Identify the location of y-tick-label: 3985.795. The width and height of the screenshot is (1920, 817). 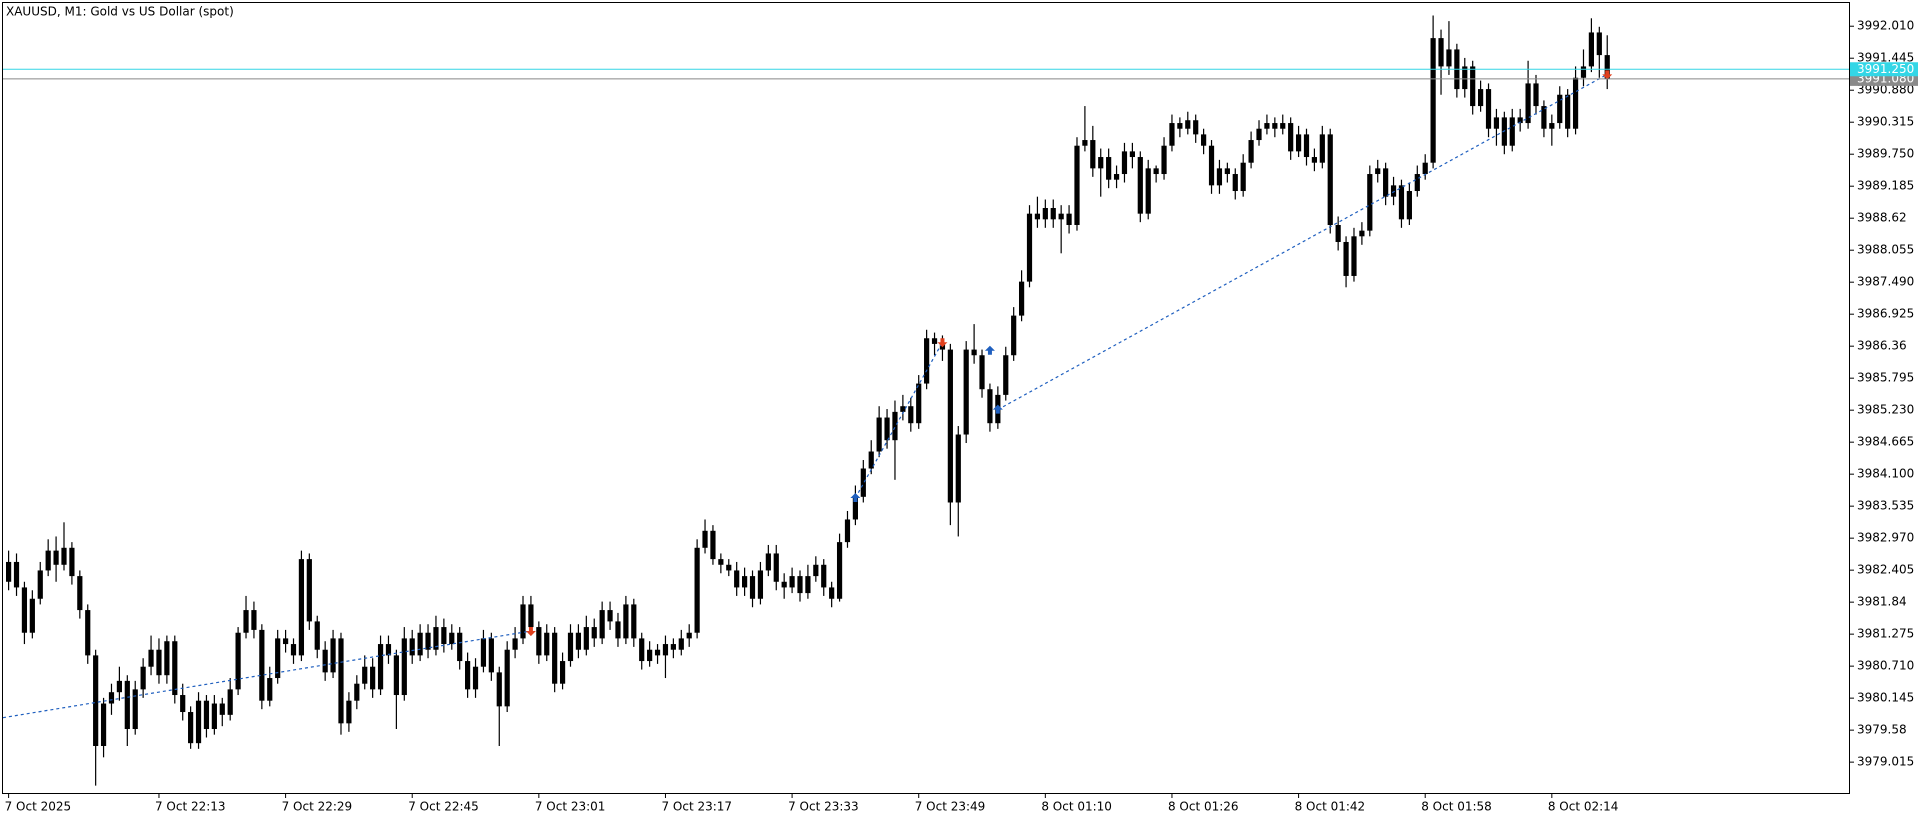
(1885, 378).